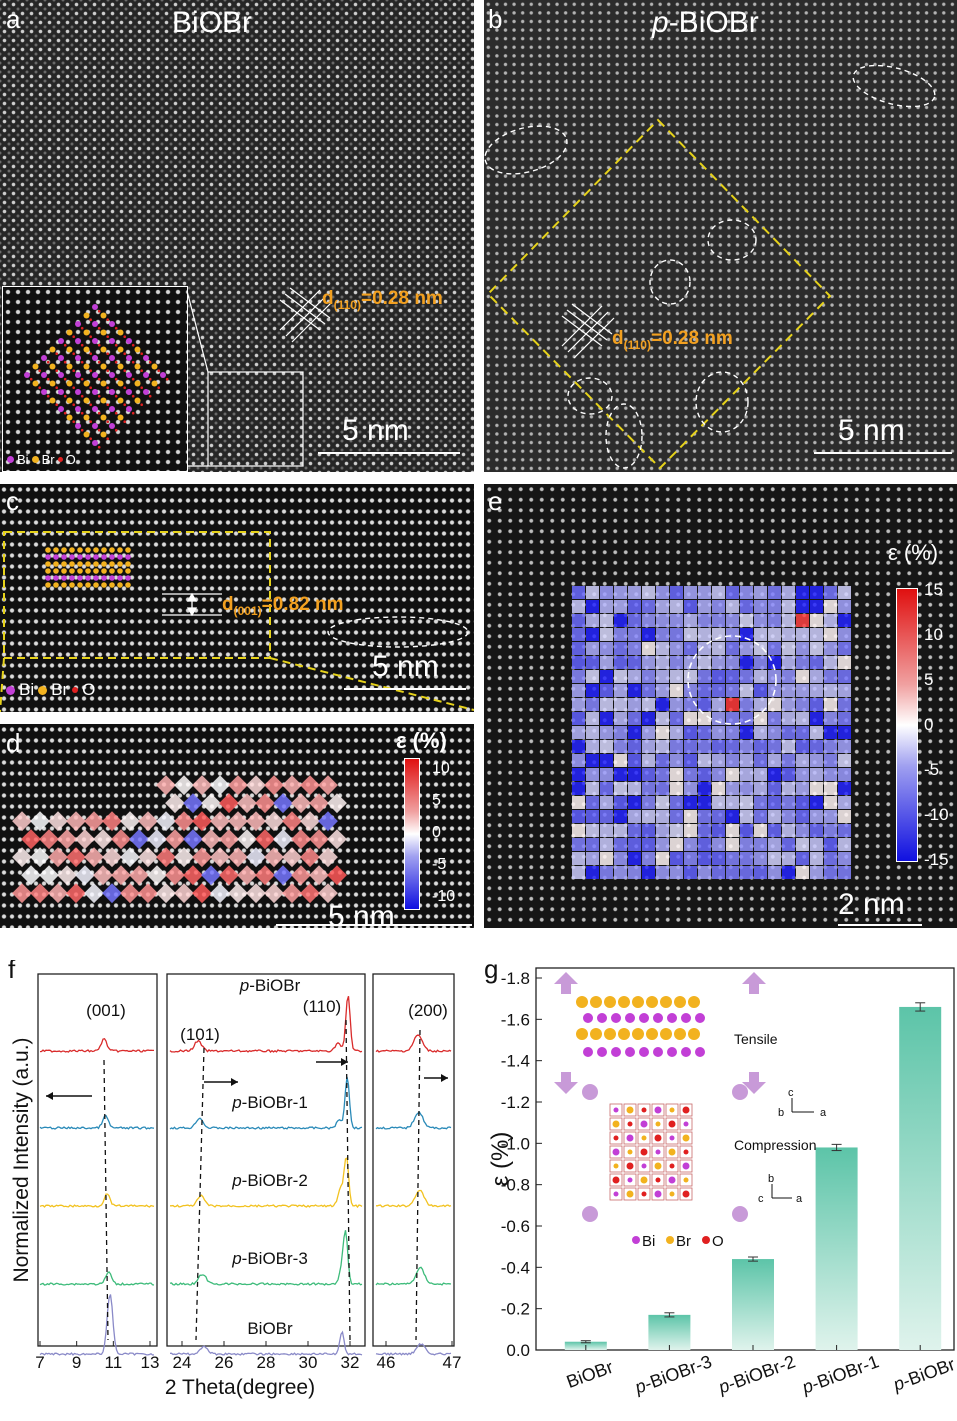  I want to click on y-tick-label: -1.4, so click(515, 1061).